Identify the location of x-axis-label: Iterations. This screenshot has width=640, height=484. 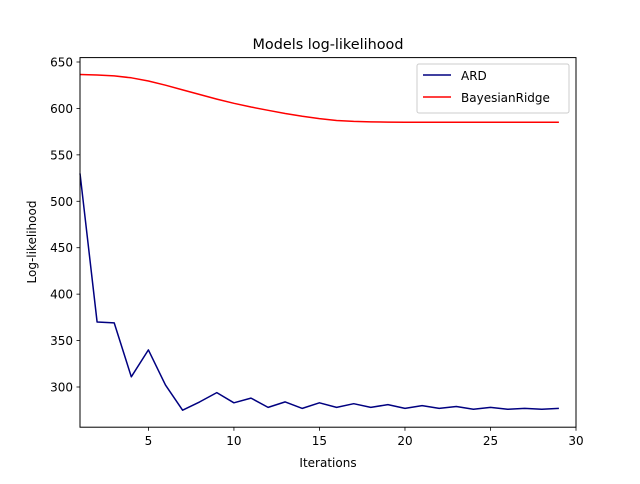
(327, 463).